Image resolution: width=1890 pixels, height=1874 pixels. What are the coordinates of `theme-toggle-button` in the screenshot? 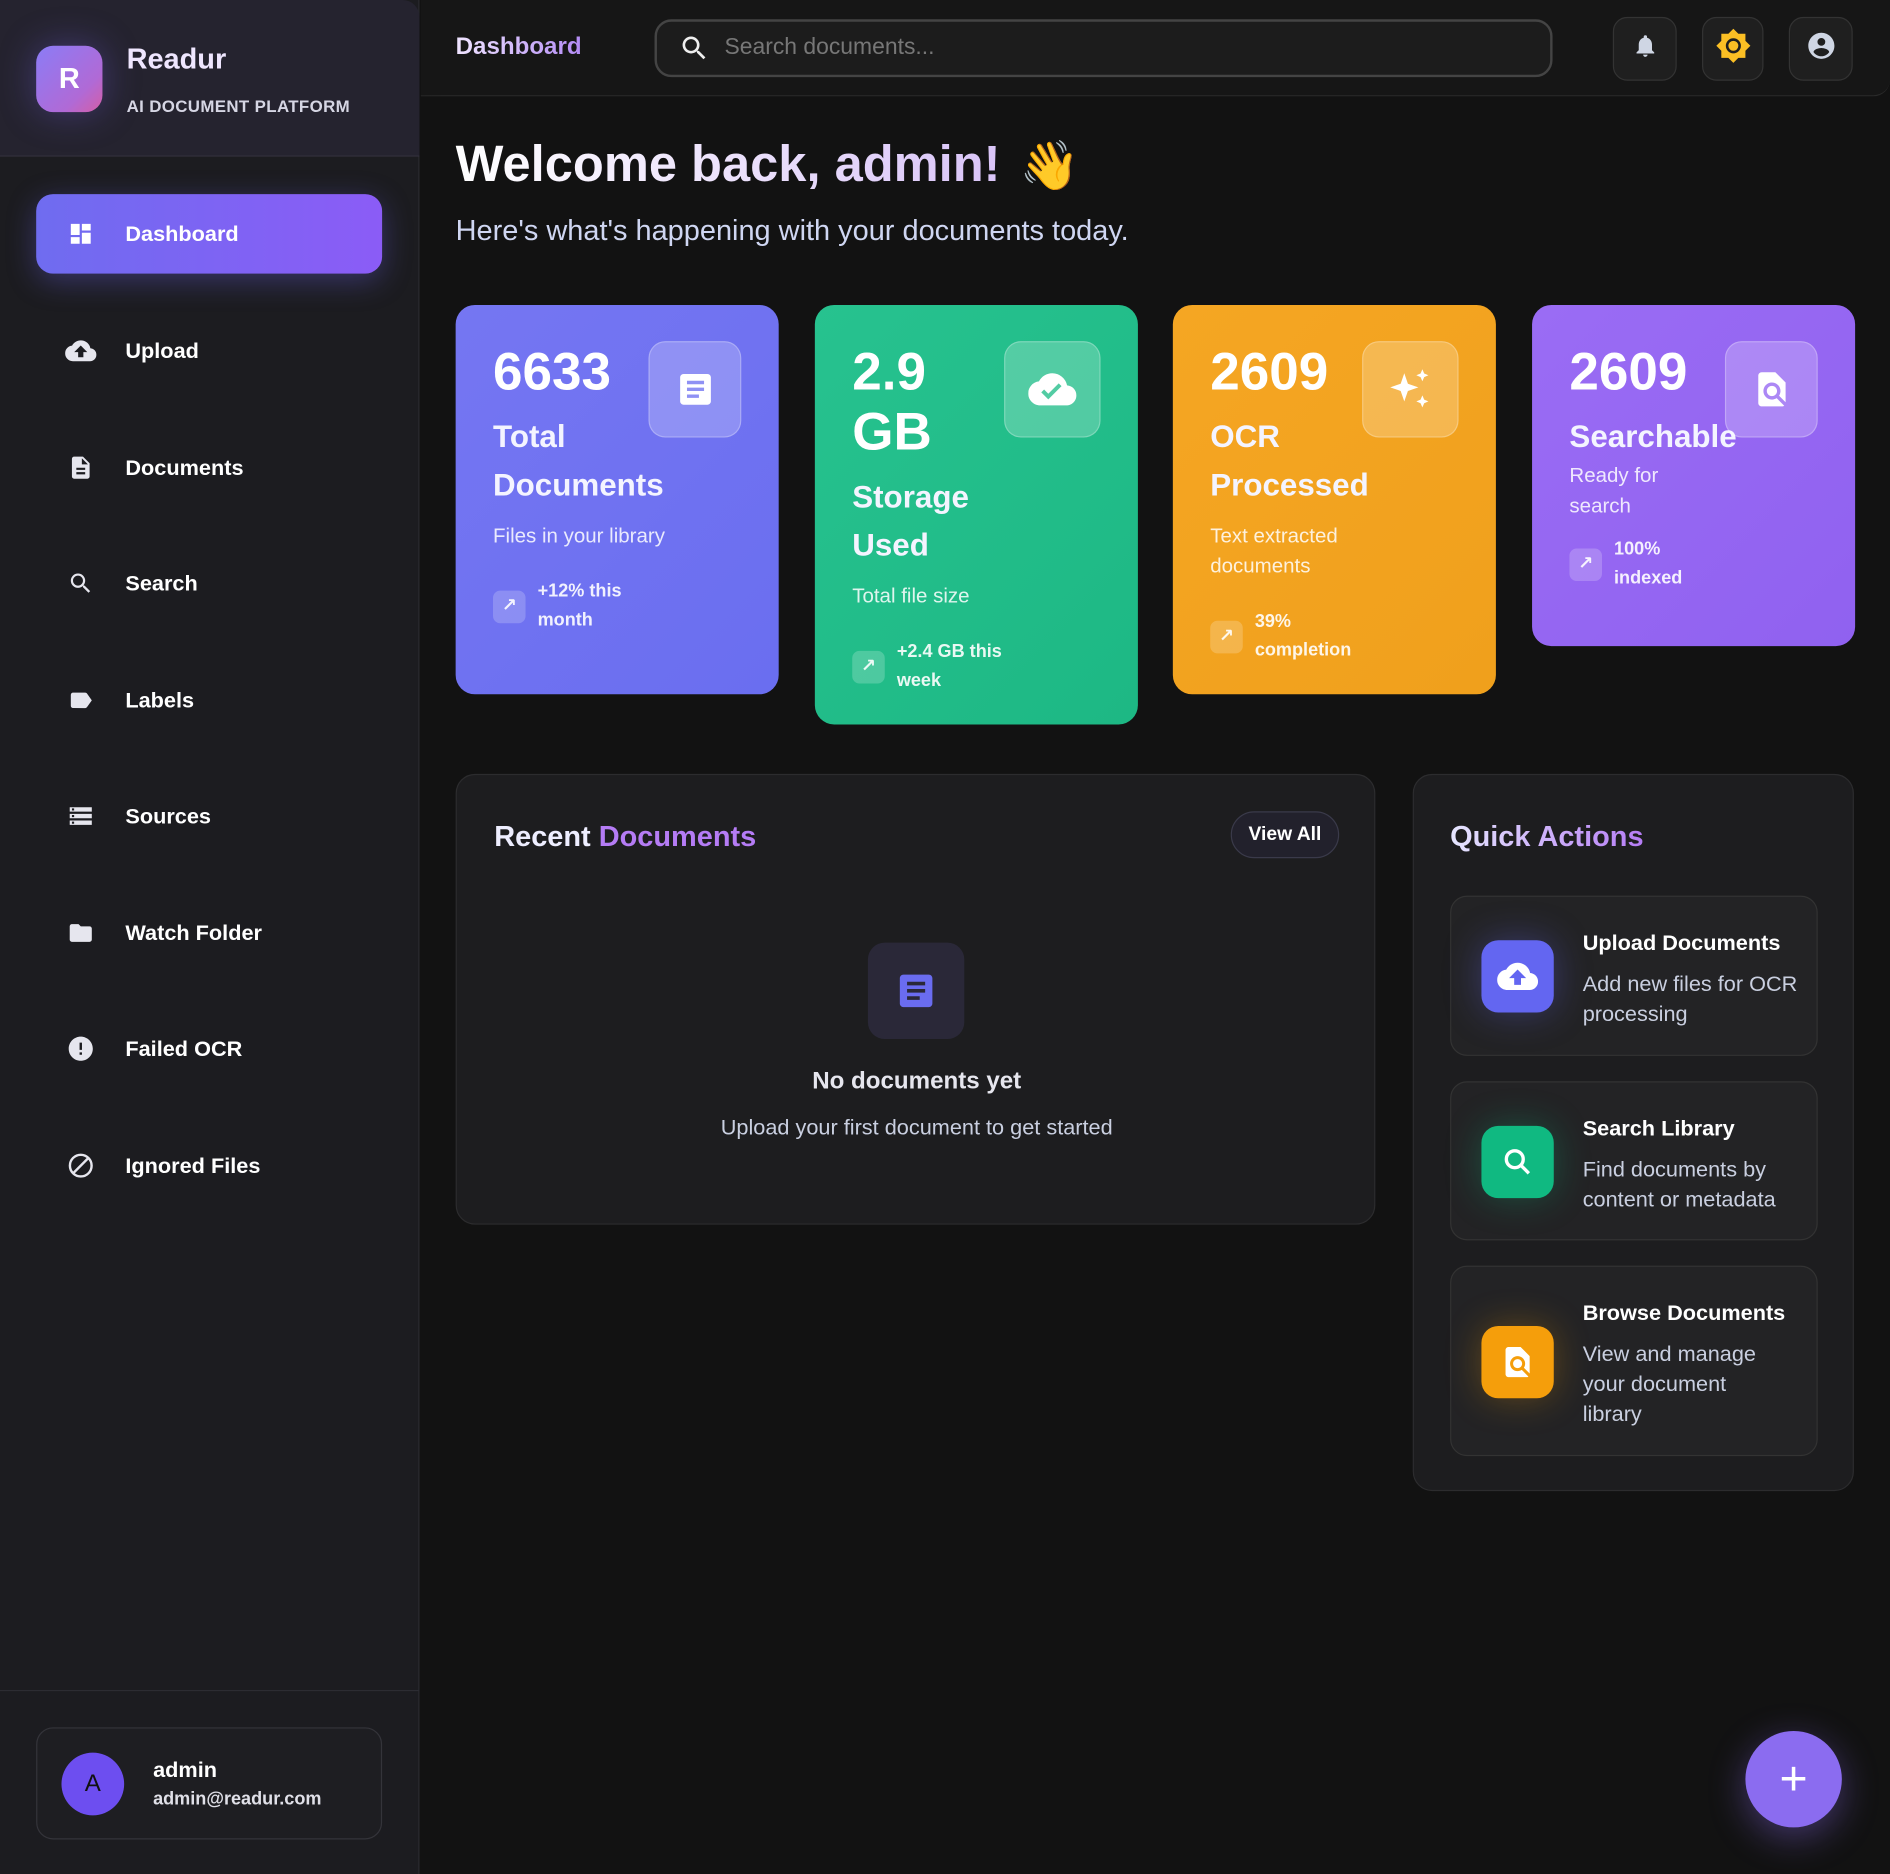 It's located at (1733, 48).